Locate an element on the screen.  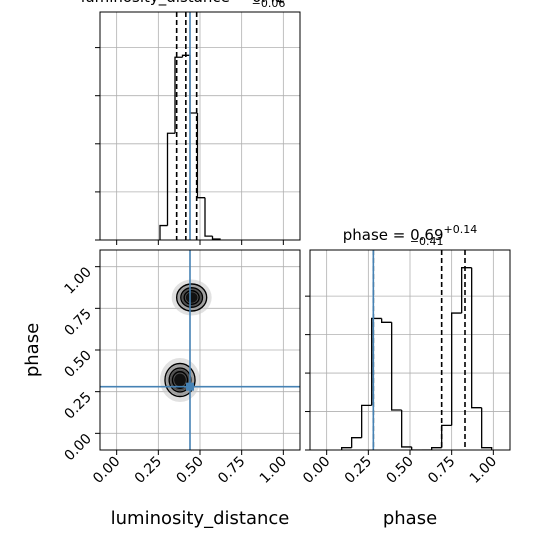
title-sup: +0.14 is located at coordinates (461, 229).